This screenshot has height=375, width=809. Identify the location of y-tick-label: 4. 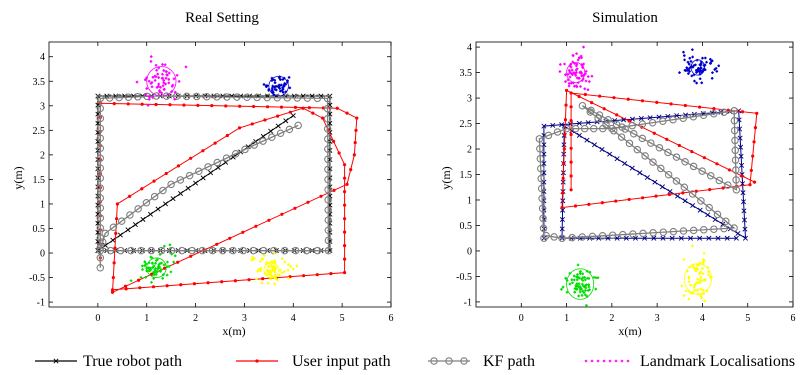
(469, 48).